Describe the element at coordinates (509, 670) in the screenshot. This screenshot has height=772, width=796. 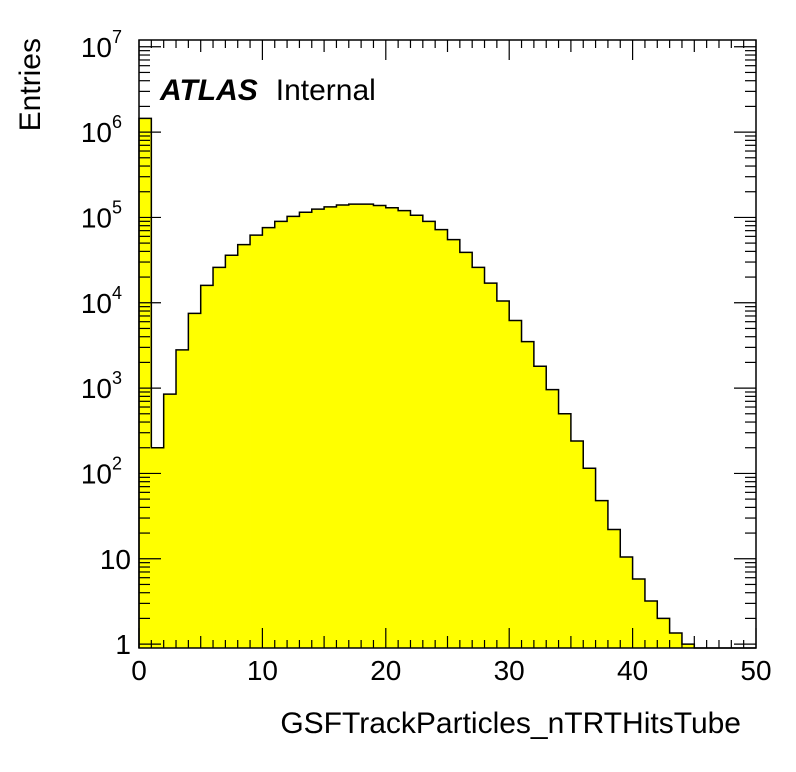
I see `x-tick-label: 30` at that location.